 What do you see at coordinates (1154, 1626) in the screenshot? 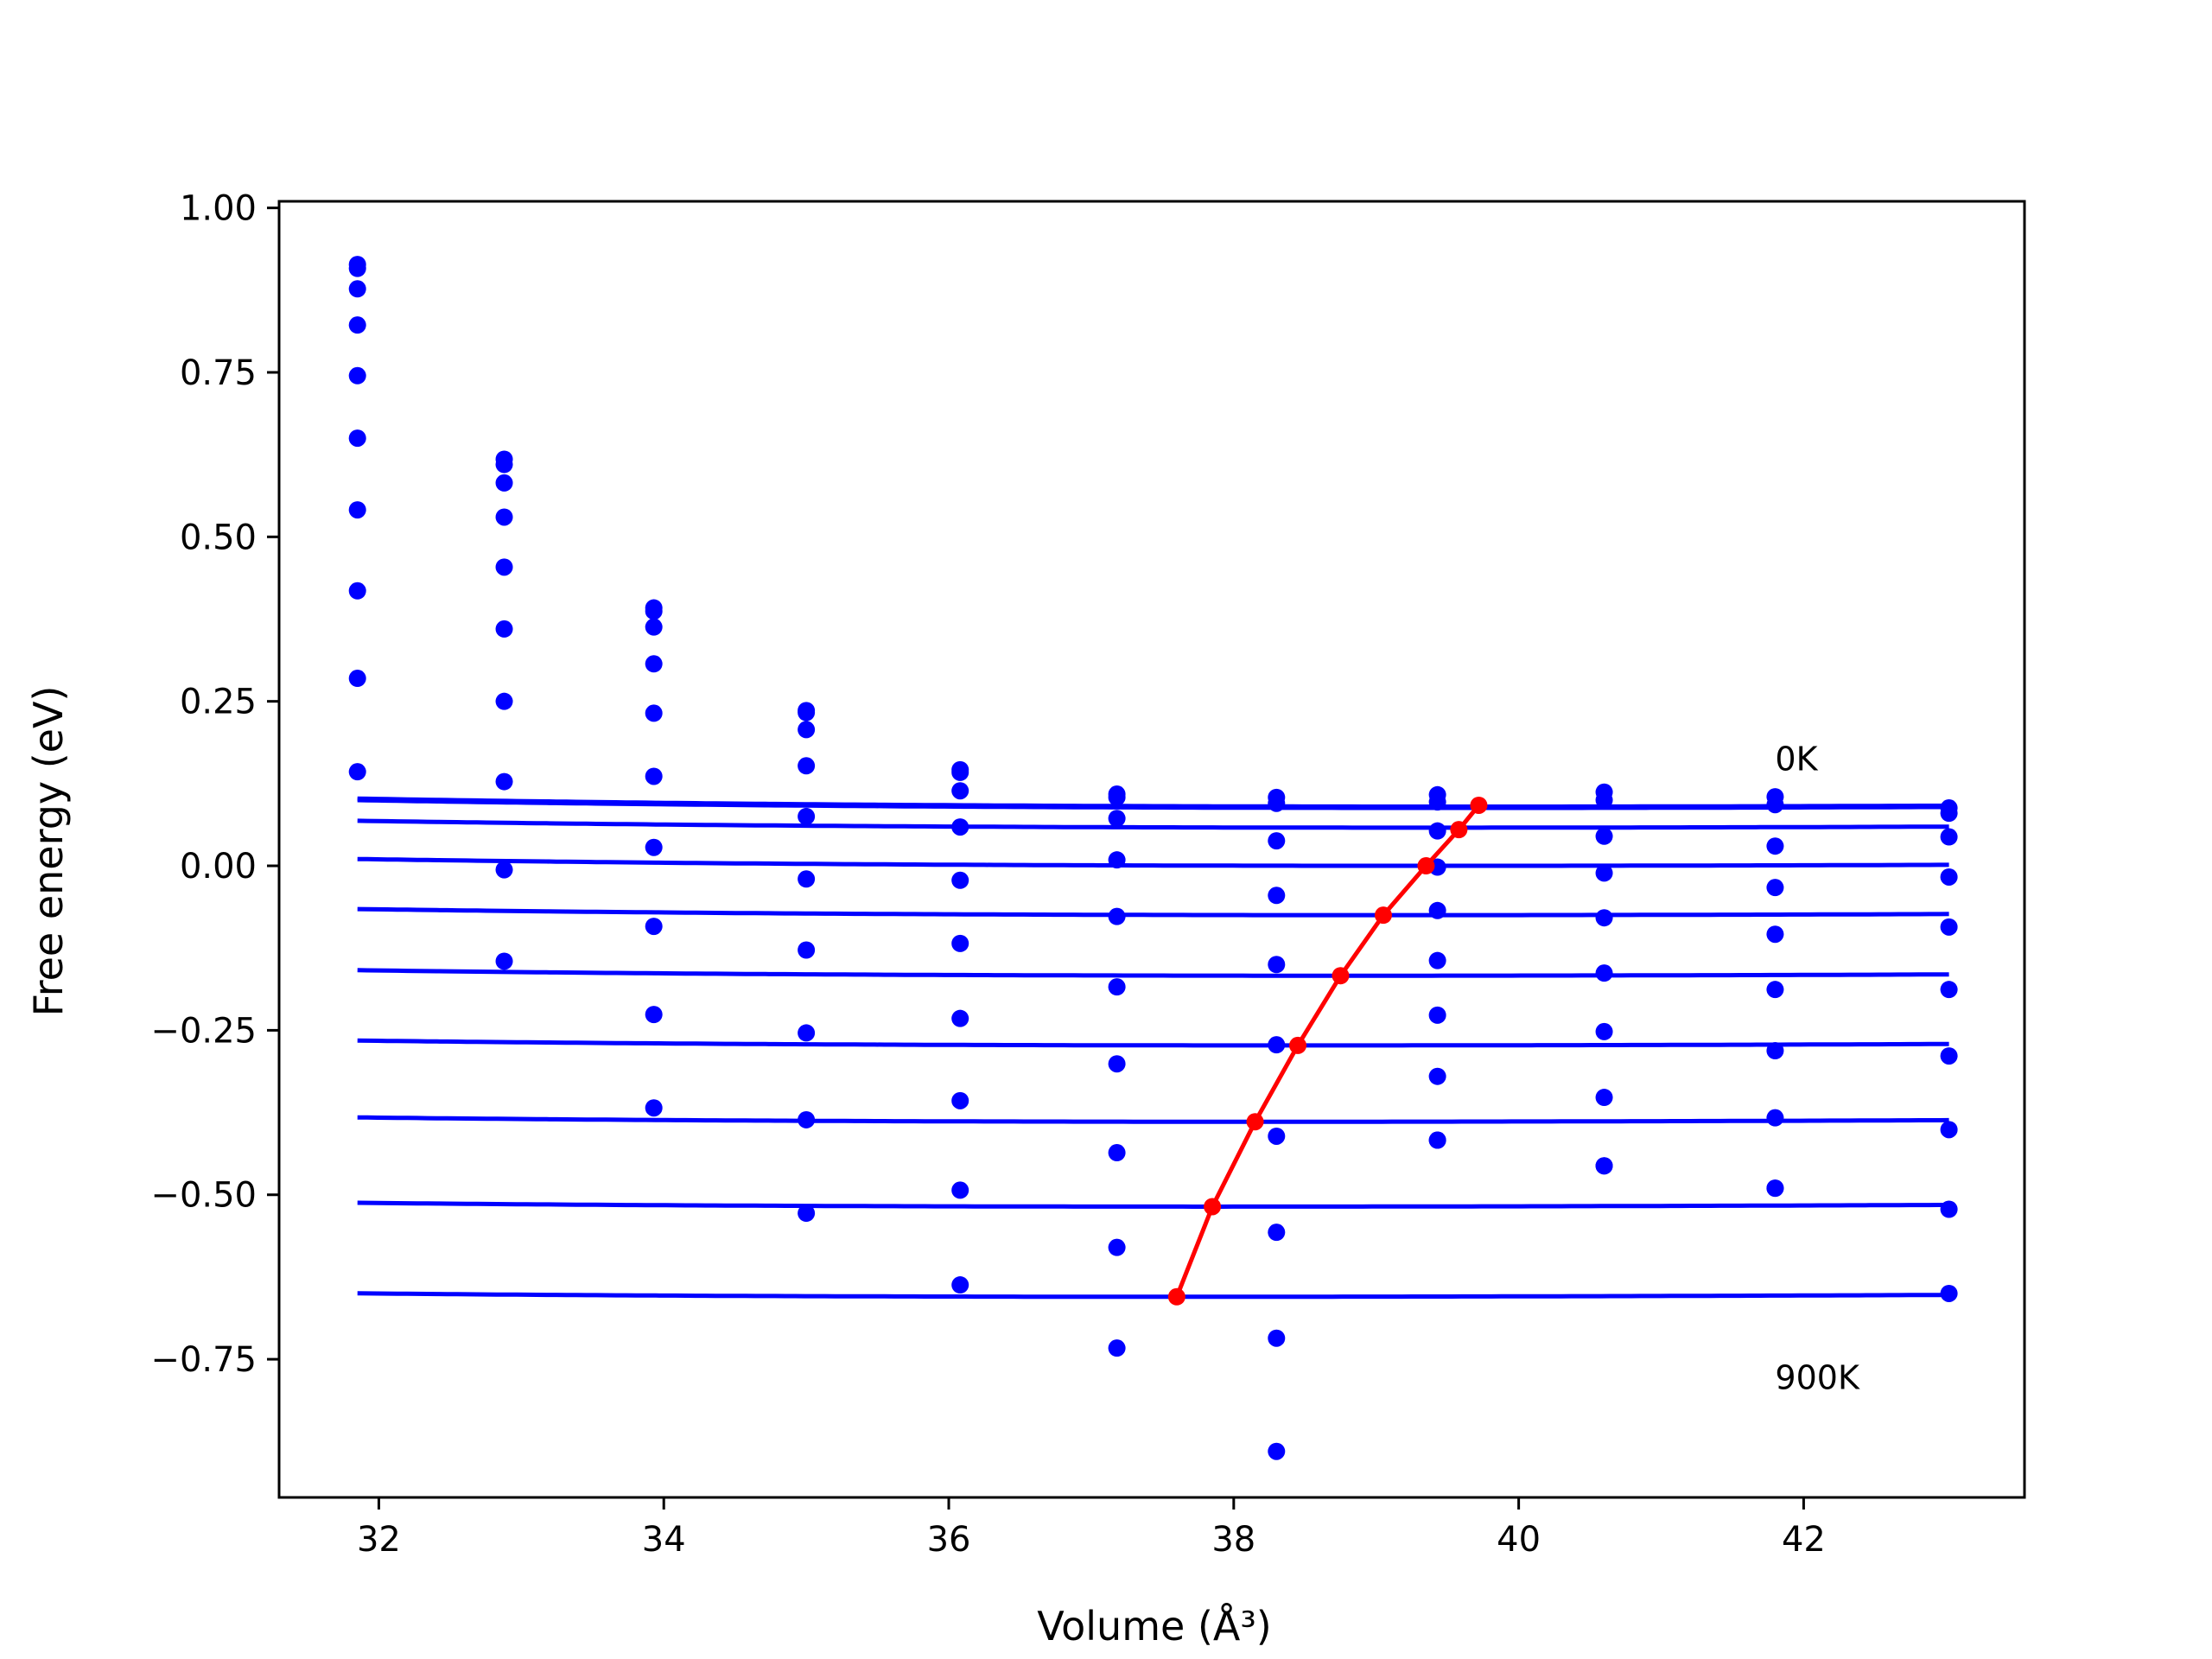
I see `x-axis-label: Volume (Å³)` at bounding box center [1154, 1626].